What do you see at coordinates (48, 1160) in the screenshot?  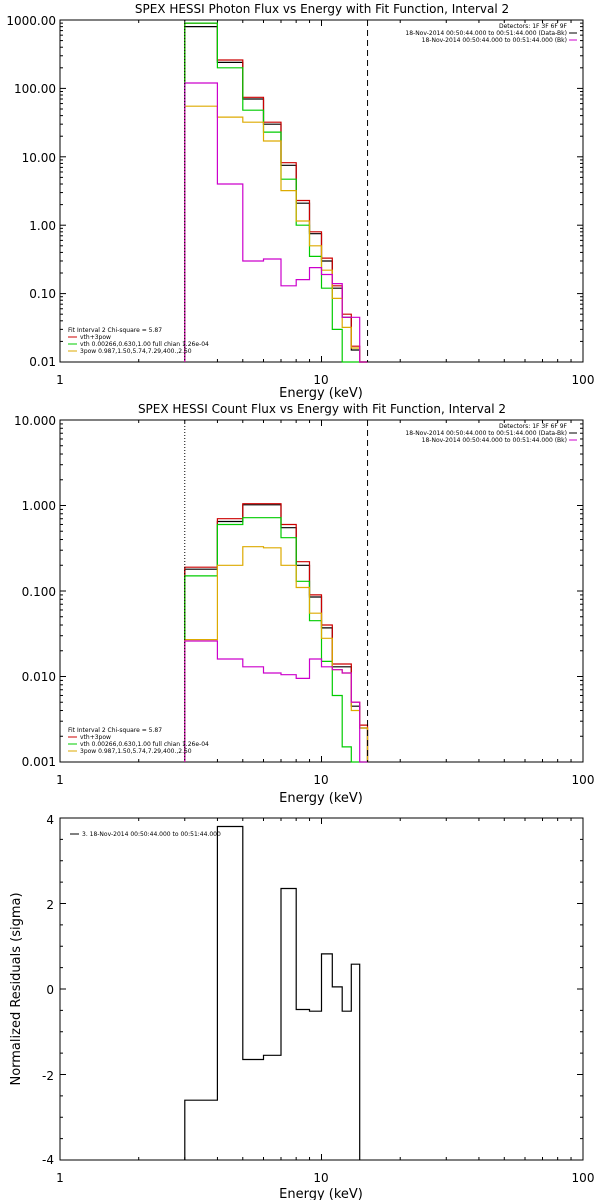 I see `y-tick-label: -4` at bounding box center [48, 1160].